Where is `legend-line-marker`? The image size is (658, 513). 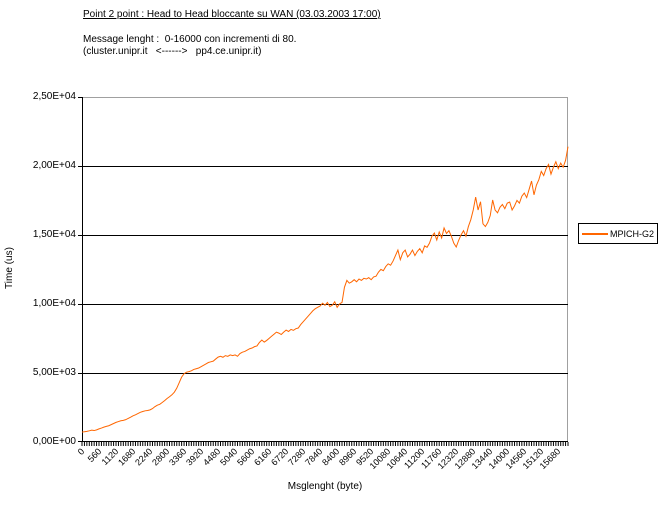 legend-line-marker is located at coordinates (595, 233).